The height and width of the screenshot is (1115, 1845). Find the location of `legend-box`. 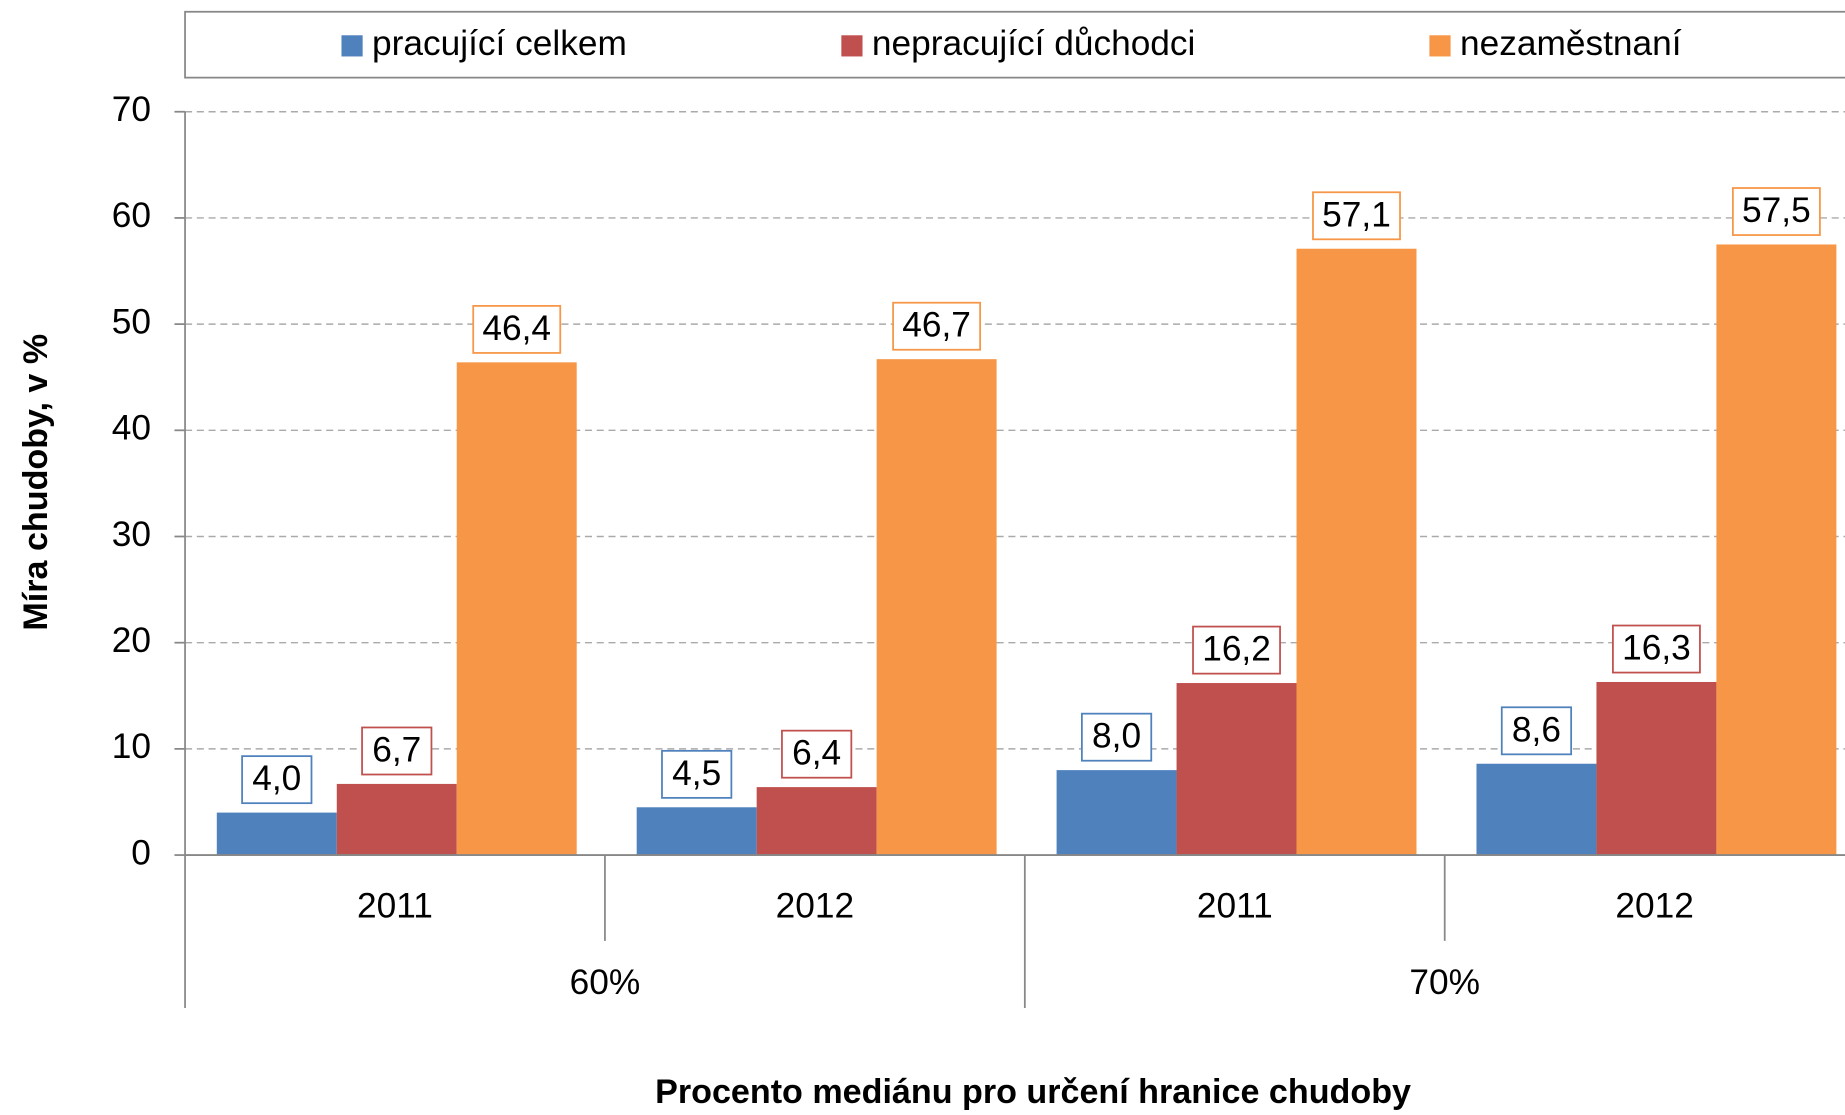

legend-box is located at coordinates (1014, 44).